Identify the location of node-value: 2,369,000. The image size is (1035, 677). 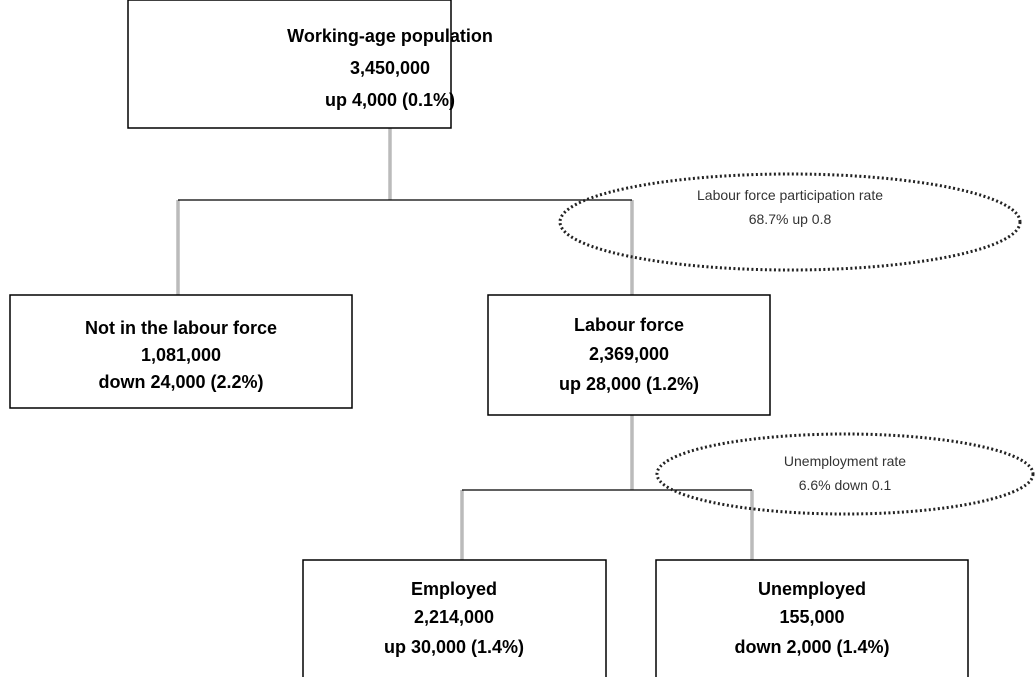
(629, 354).